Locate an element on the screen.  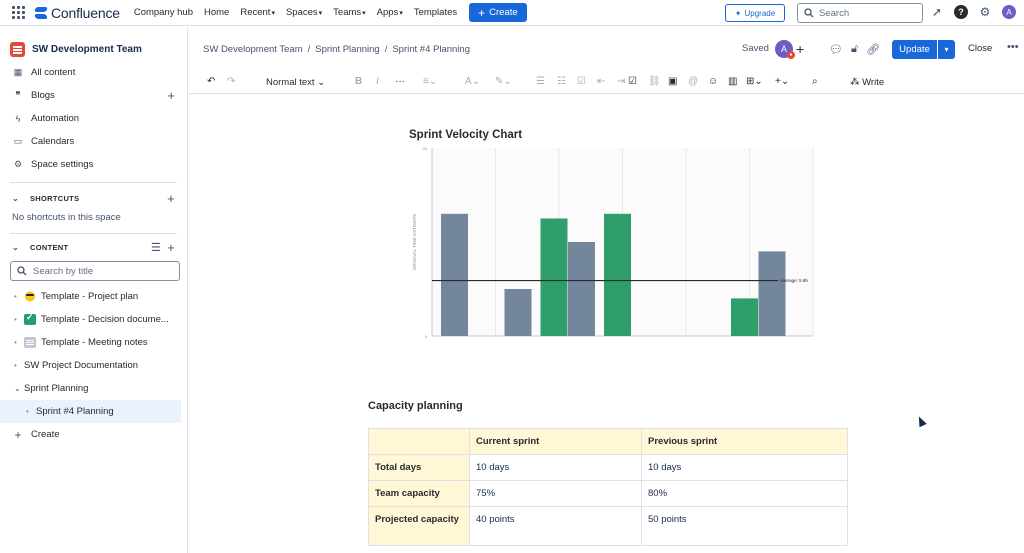
search-placeholder: Search is located at coordinates (834, 13).